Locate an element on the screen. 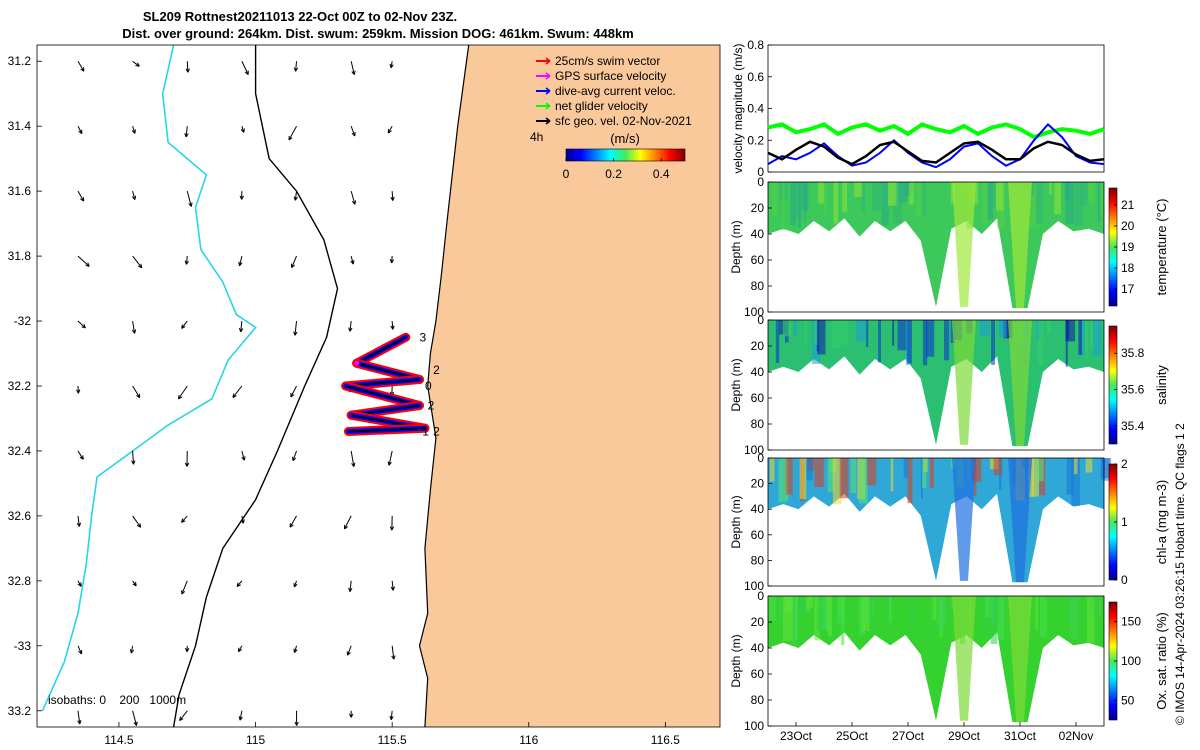 This screenshot has height=750, width=1200. velocity-y-tick-label: 0.4 is located at coordinates (755, 109).